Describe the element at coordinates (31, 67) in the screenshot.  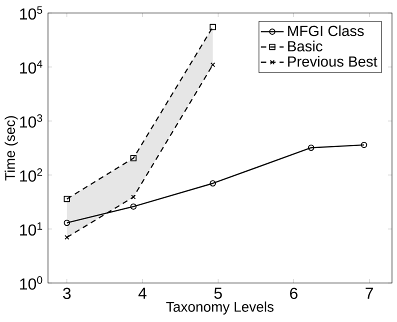
I see `y-tick-label: 10$^{4}$` at that location.